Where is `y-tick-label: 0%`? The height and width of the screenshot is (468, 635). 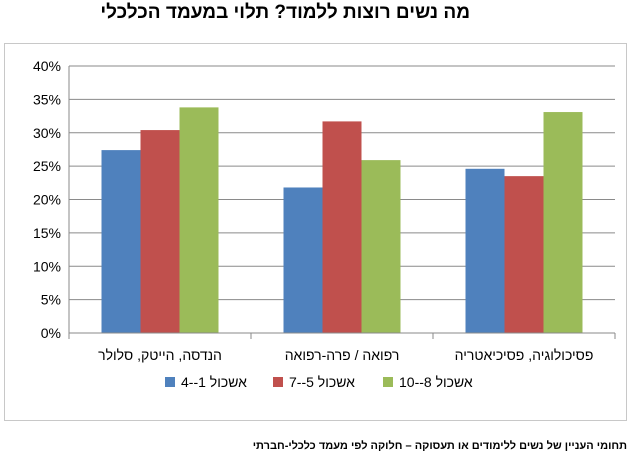 y-tick-label: 0% is located at coordinates (51, 333).